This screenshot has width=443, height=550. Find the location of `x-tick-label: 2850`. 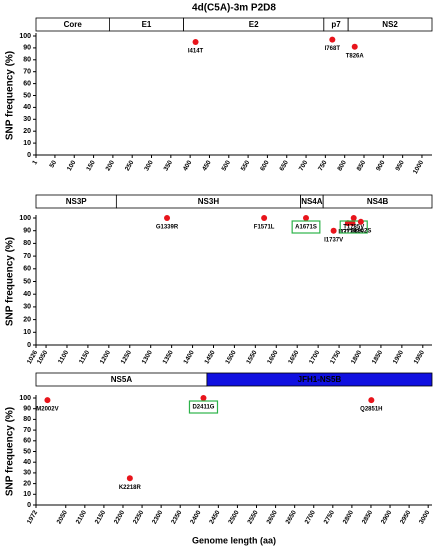

x-tick-label: 2850 is located at coordinates (367, 517).